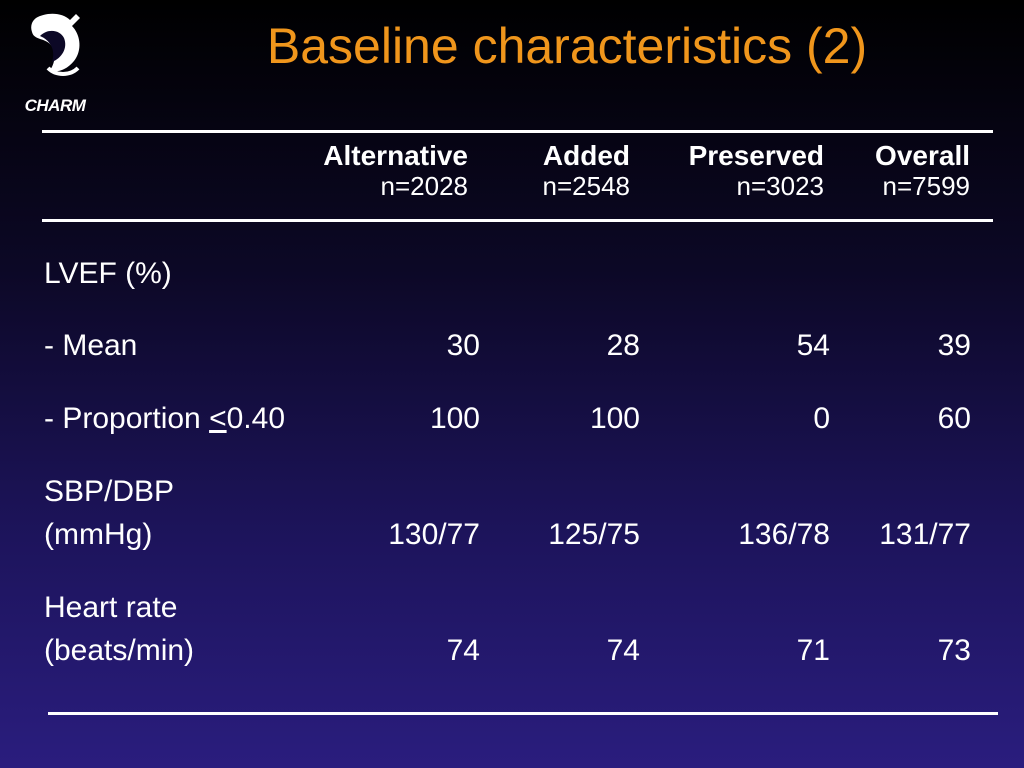 This screenshot has width=1024, height=768. What do you see at coordinates (813, 650) in the screenshot?
I see `cell-preserved: 71` at bounding box center [813, 650].